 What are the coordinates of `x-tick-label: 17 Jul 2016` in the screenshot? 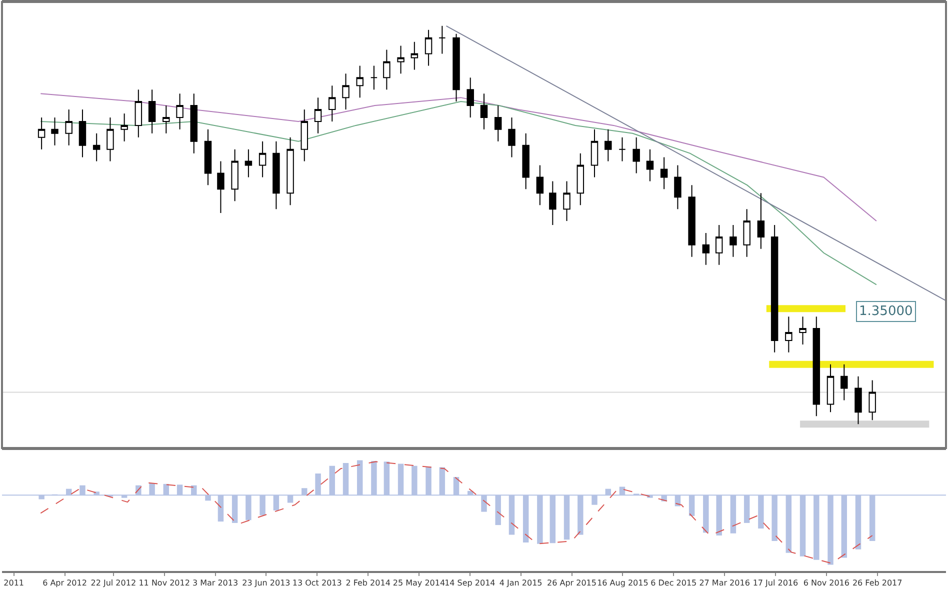 It's located at (775, 583).